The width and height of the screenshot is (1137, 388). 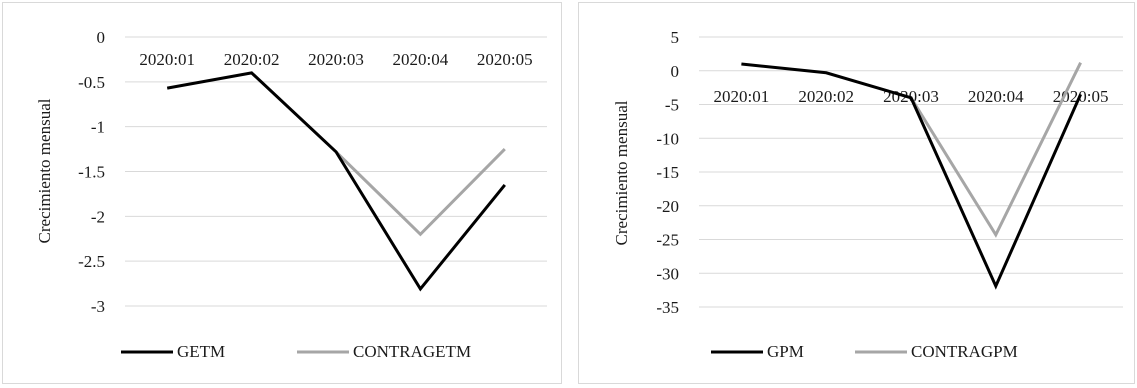 What do you see at coordinates (336, 59) in the screenshot?
I see `x-tick-label: 2020:03` at bounding box center [336, 59].